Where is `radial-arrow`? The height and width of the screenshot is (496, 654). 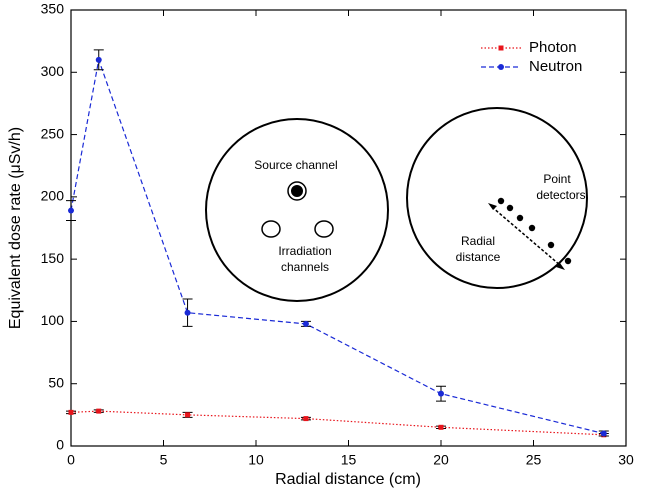 radial-arrow is located at coordinates (526, 236).